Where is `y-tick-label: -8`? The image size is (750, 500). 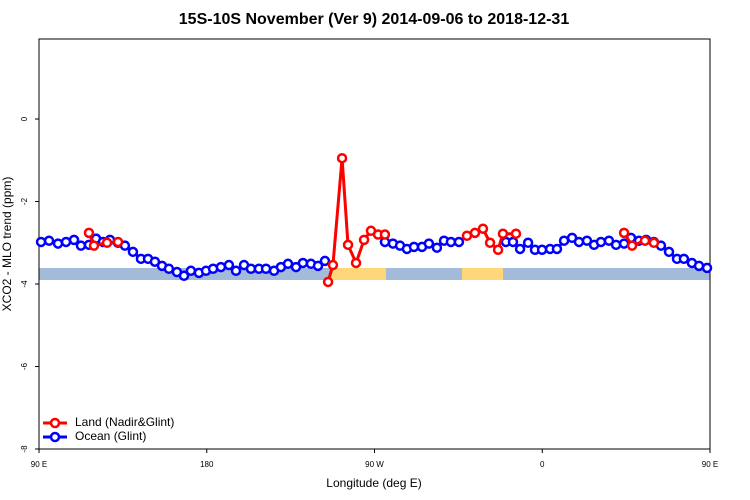
y-tick-label: -8 is located at coordinates (24, 449).